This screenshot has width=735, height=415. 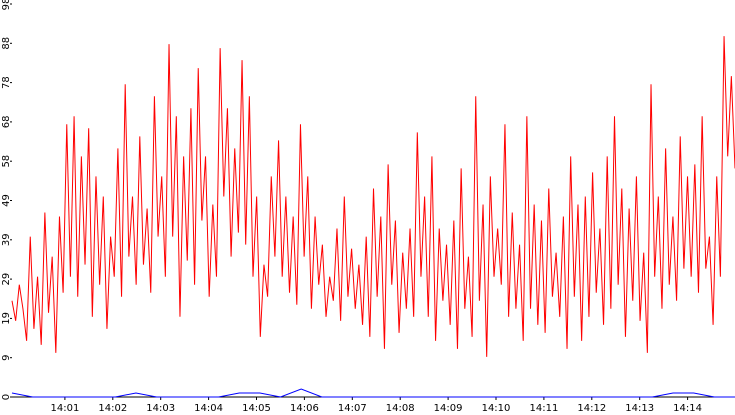 I want to click on y-tick-label: 39, so click(x=6, y=239).